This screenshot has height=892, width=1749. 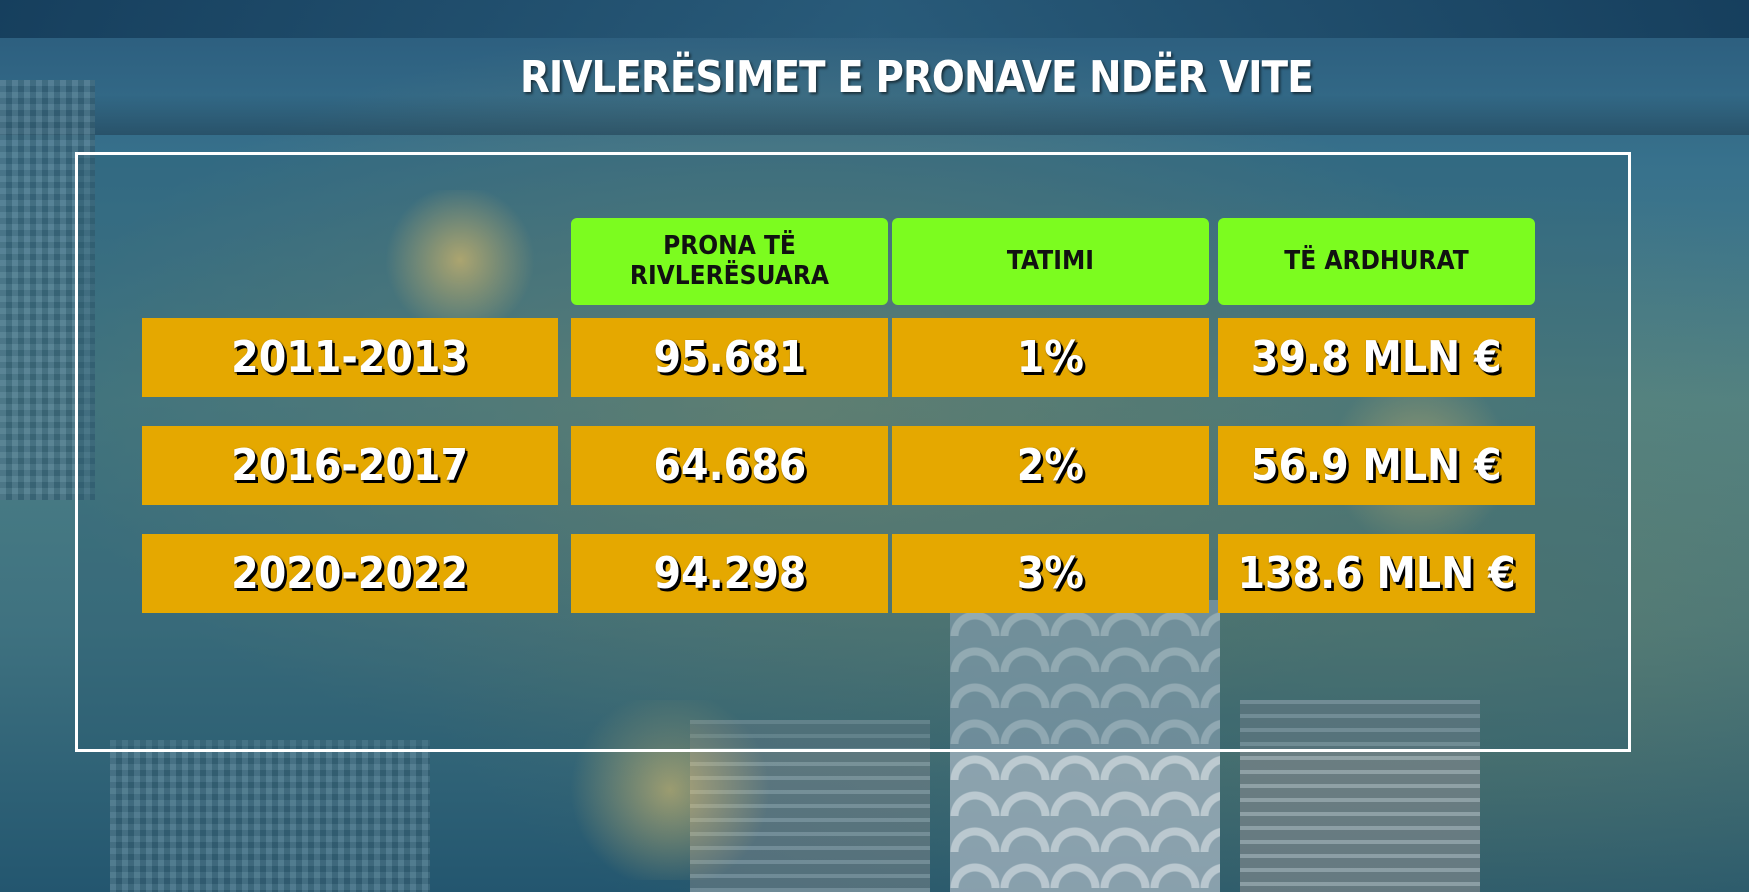 I want to click on tax-value: 3%, so click(x=1050, y=573).